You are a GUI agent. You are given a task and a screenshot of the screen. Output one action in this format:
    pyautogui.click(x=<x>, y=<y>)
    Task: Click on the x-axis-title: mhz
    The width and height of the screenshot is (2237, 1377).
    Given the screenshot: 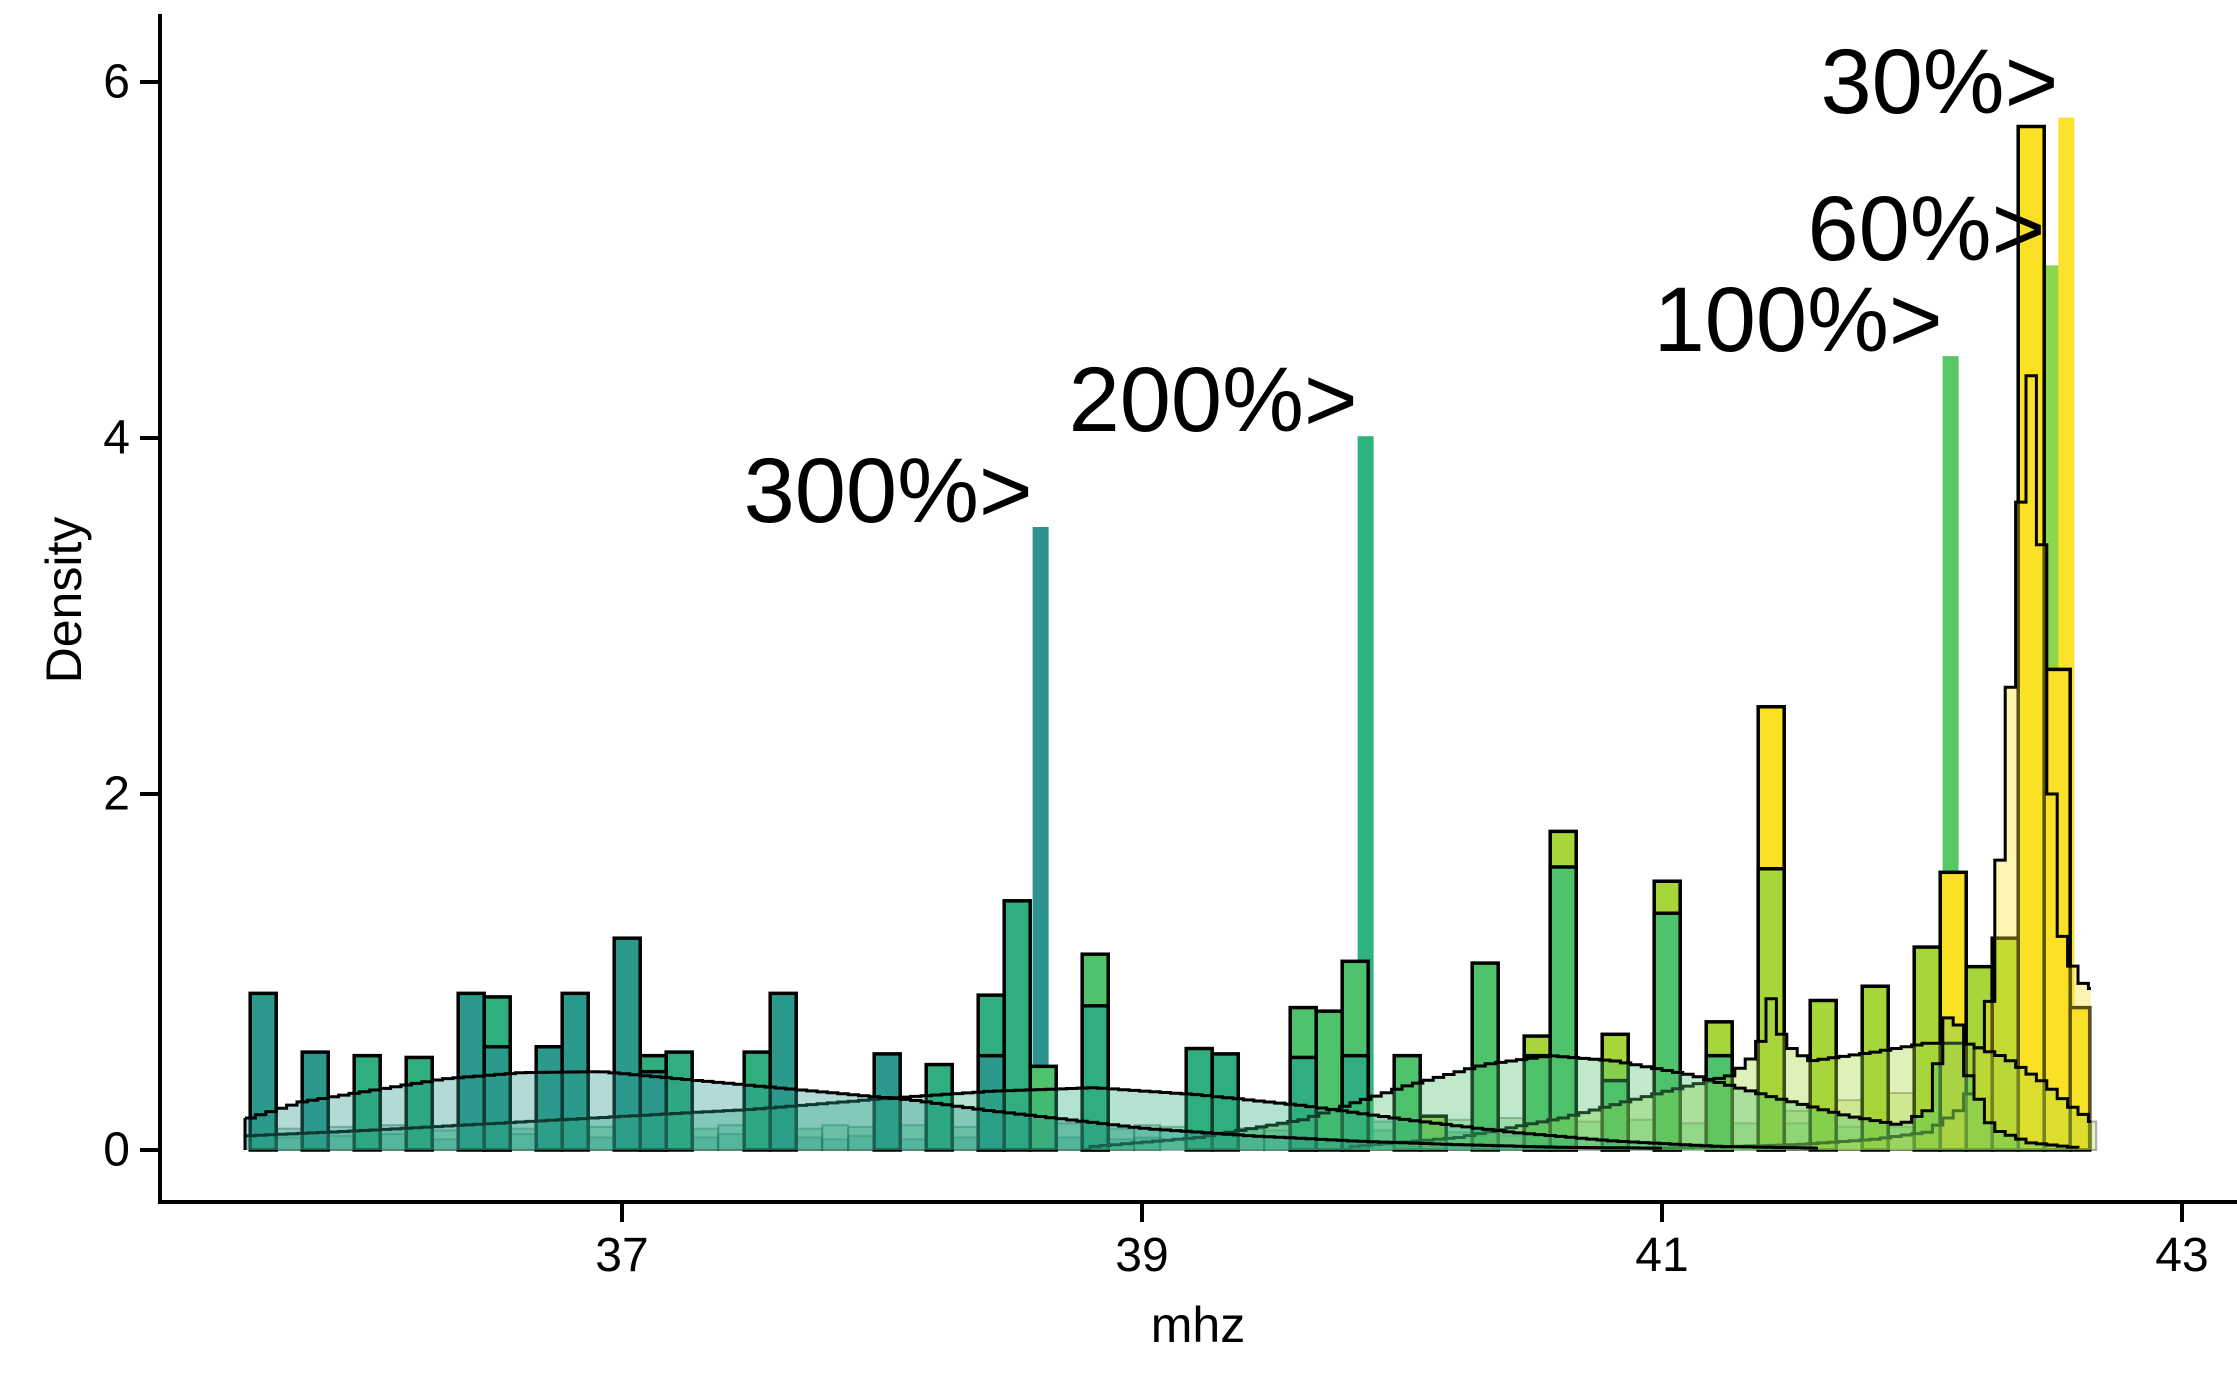 What is the action you would take?
    pyautogui.click(x=1198, y=1325)
    